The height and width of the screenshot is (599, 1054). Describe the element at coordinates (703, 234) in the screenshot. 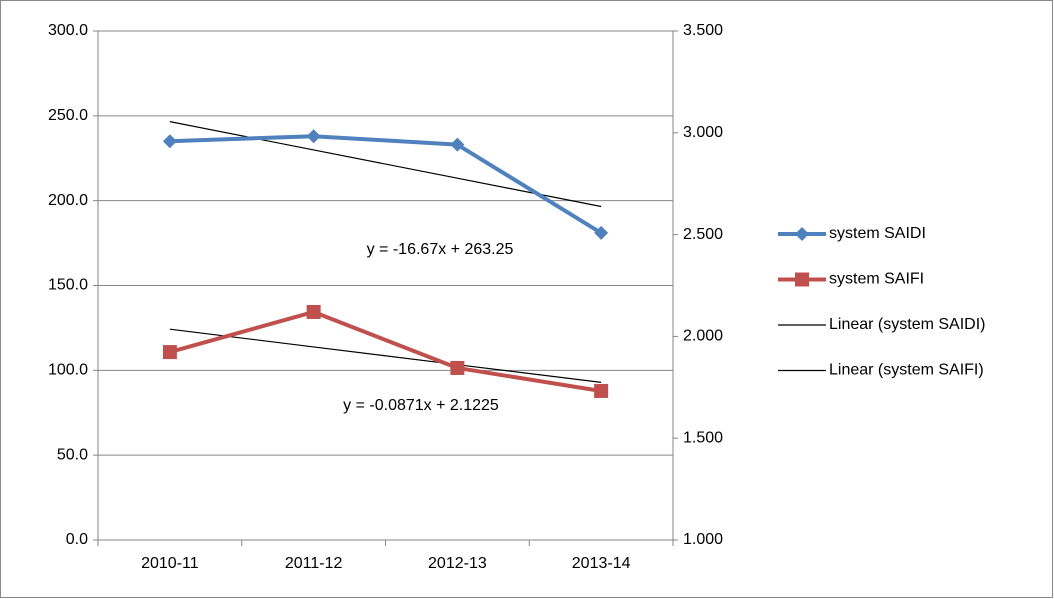

I see `y2-tick-label: 2.500` at that location.